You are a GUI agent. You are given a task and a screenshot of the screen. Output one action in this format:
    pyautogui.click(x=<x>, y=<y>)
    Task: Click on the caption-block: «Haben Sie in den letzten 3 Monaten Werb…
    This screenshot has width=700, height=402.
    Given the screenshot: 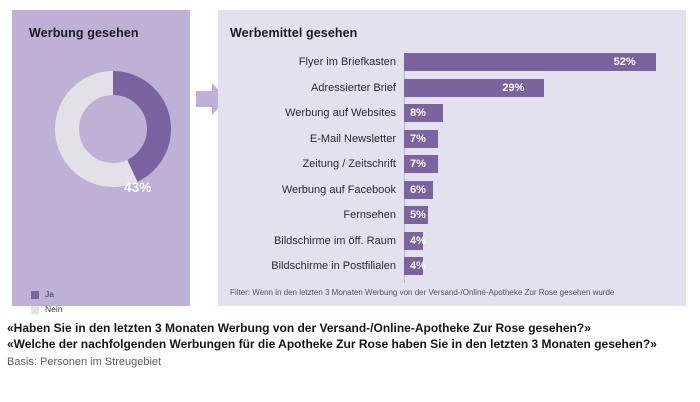 What is the action you would take?
    pyautogui.click(x=352, y=345)
    